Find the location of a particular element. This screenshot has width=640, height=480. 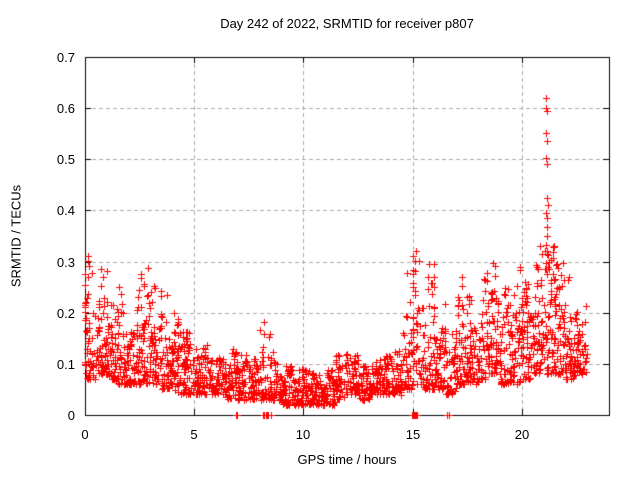

y-tick-label: 0.7 is located at coordinates (65, 57).